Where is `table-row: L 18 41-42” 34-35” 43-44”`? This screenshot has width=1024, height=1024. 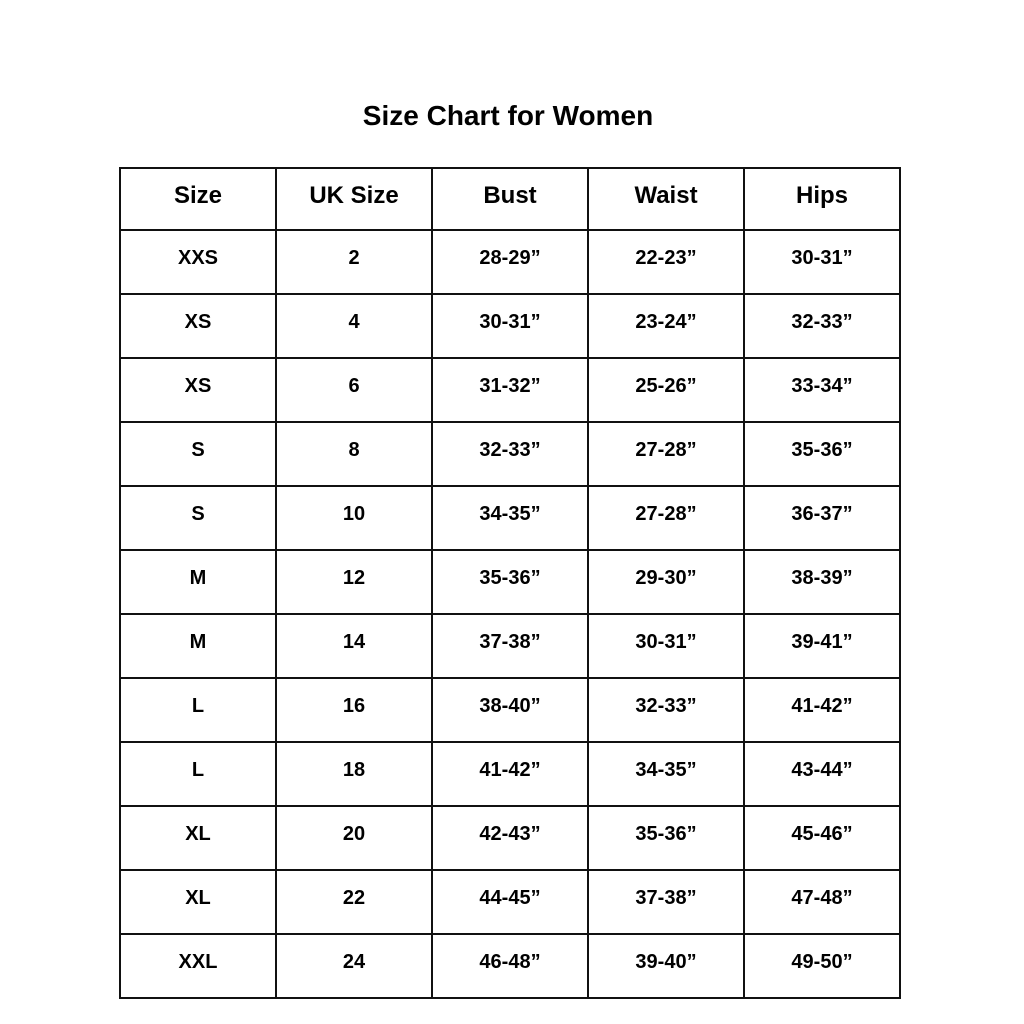
table-row: L 18 41-42” 34-35” 43-44” is located at coordinates (510, 774).